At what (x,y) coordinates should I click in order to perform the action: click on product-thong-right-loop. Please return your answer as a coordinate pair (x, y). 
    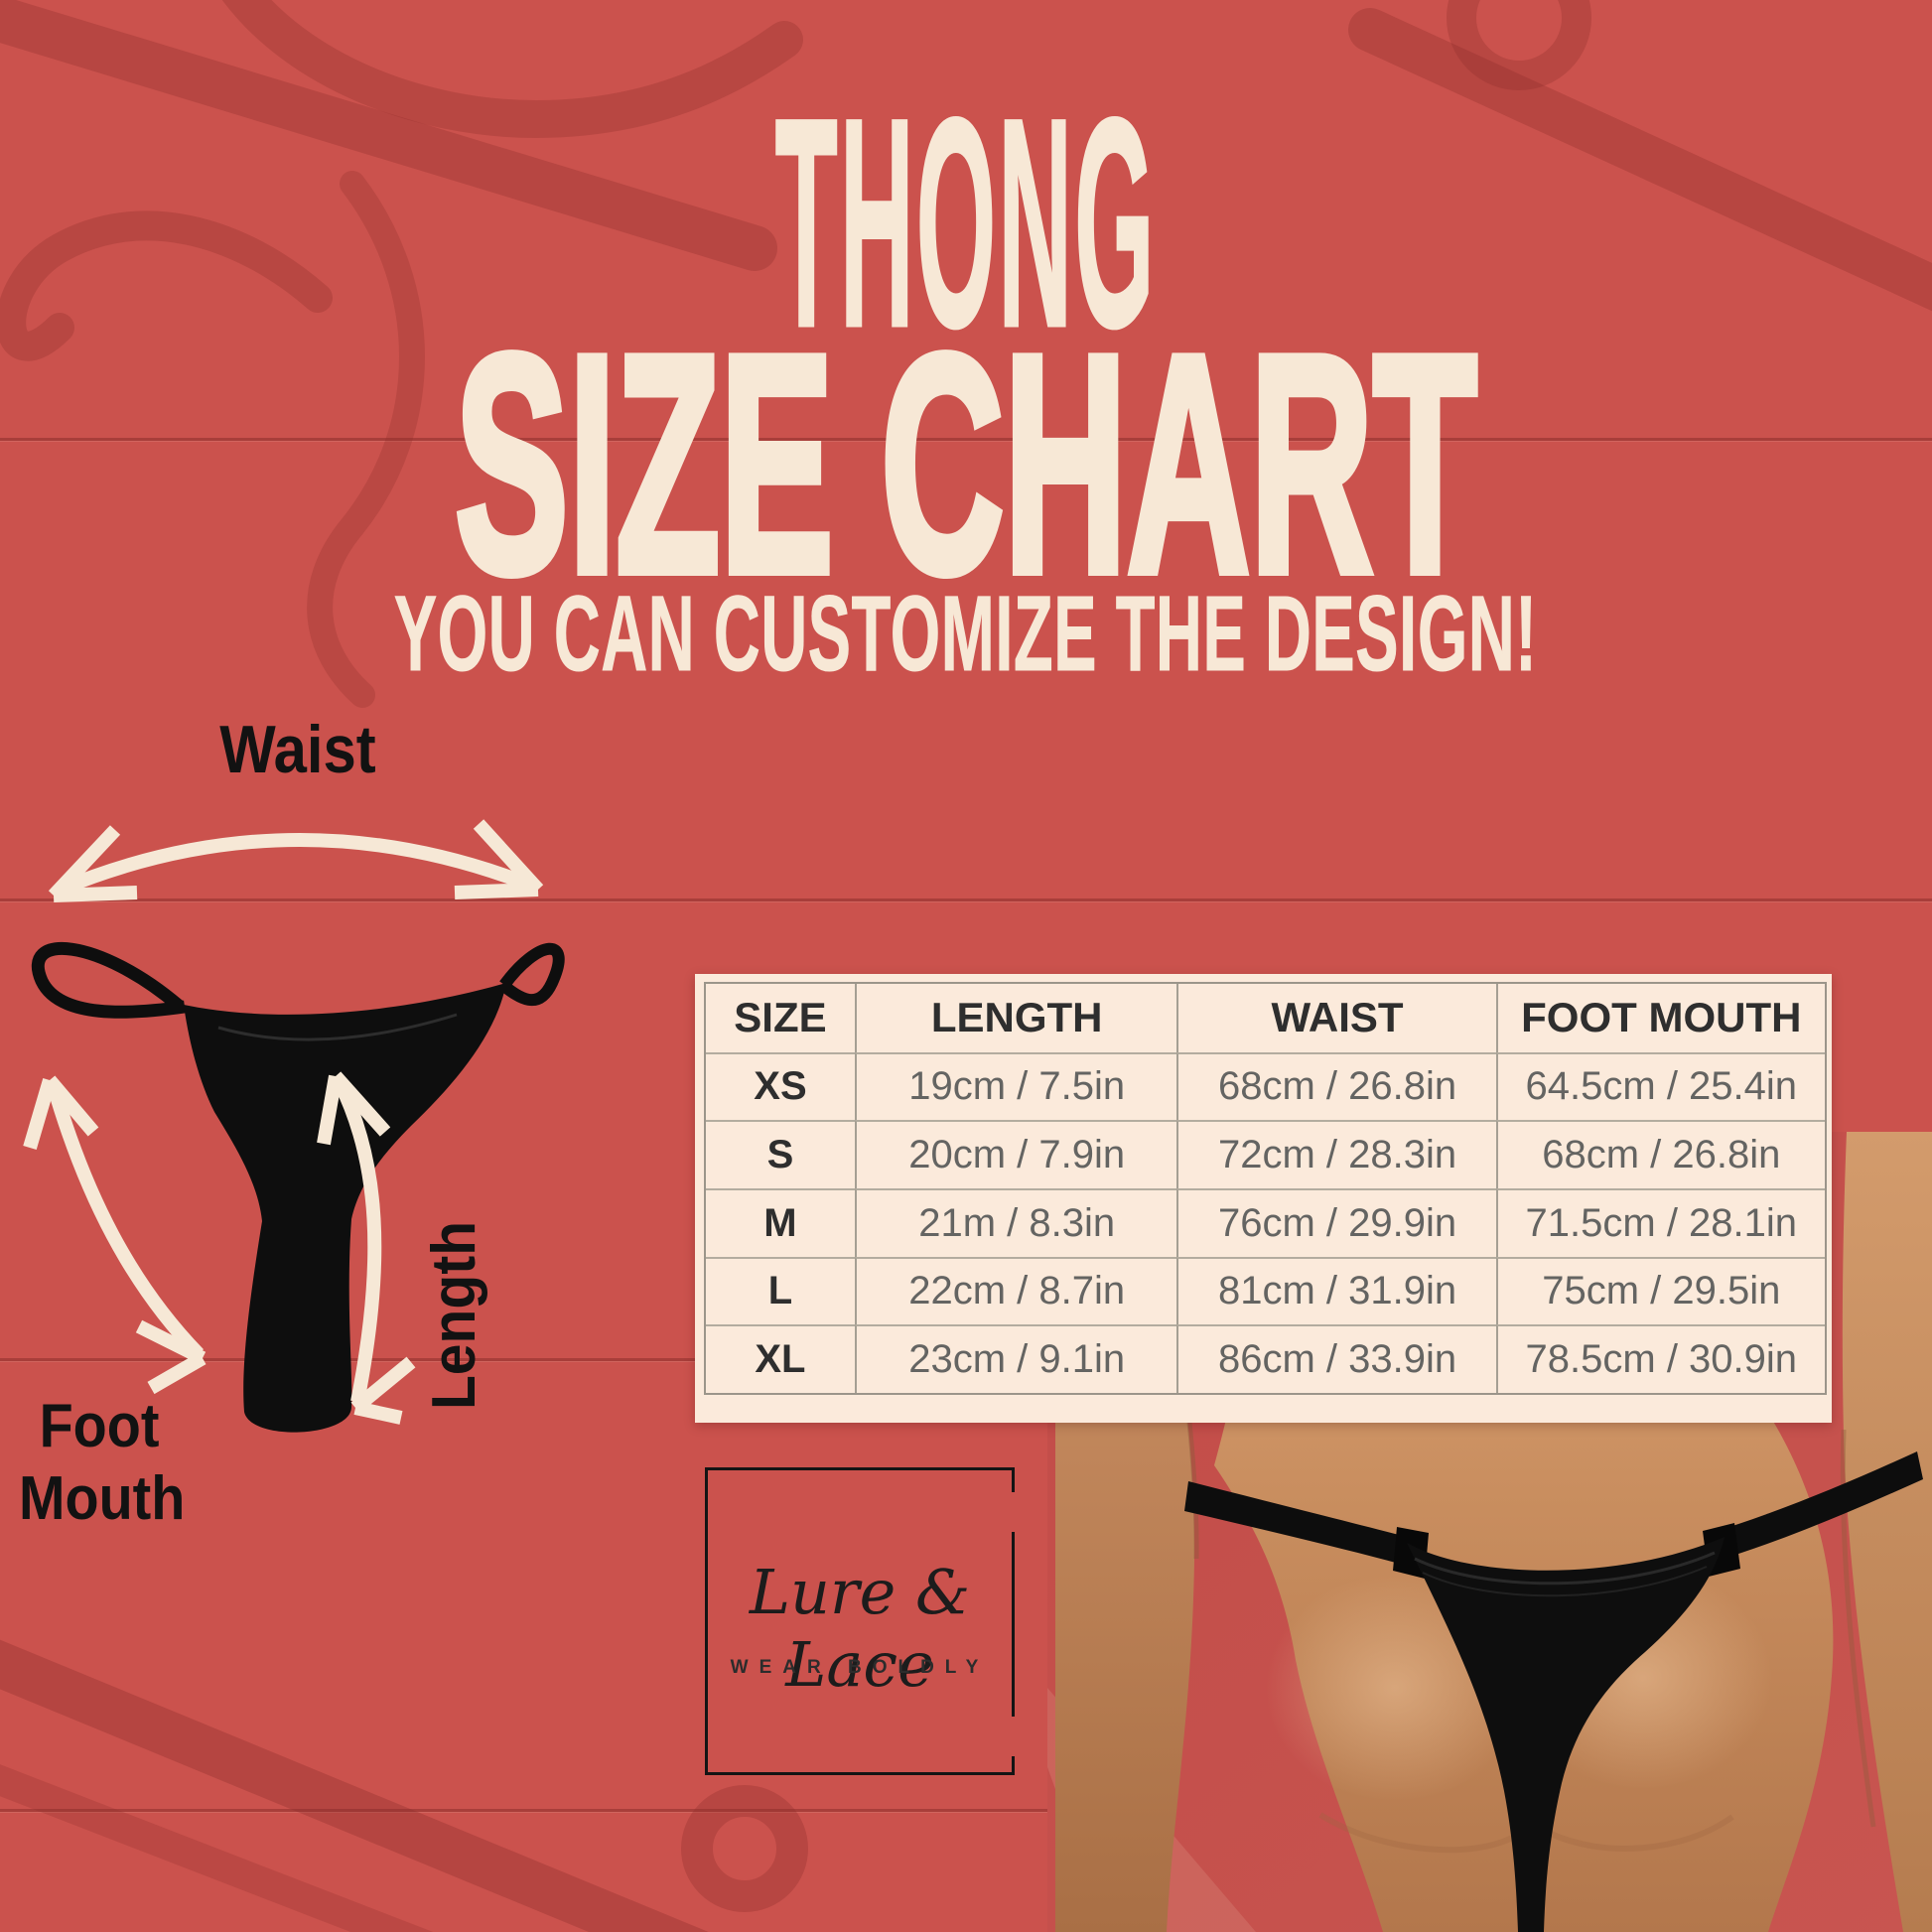
    Looking at the image, I should click on (532, 975).